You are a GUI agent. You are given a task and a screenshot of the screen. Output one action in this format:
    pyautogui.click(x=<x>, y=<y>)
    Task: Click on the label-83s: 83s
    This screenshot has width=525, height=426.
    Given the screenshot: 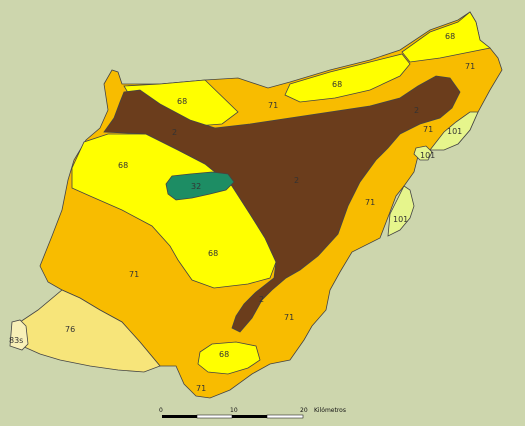 What is the action you would take?
    pyautogui.click(x=16, y=340)
    